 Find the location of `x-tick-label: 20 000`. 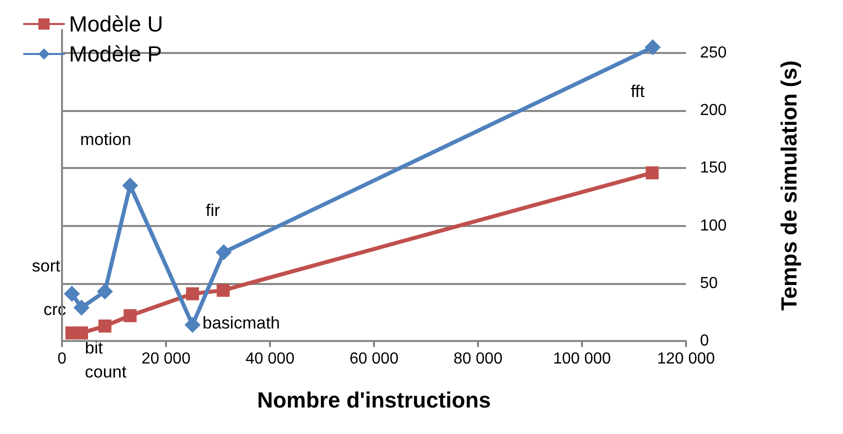

x-tick-label: 20 000 is located at coordinates (166, 359).